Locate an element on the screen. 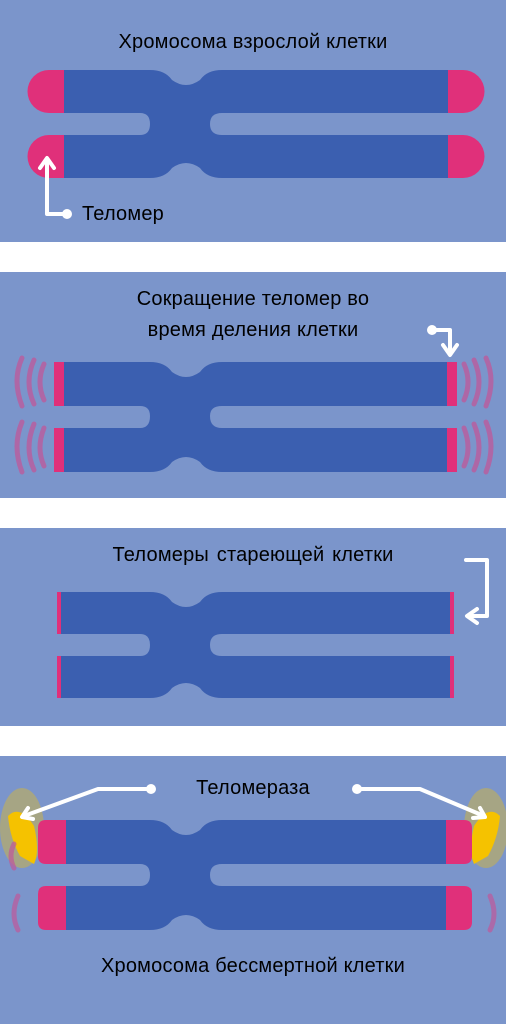 The width and height of the screenshot is (506, 1024). panel-title: Теломеры стареющей клетки is located at coordinates (253, 555).